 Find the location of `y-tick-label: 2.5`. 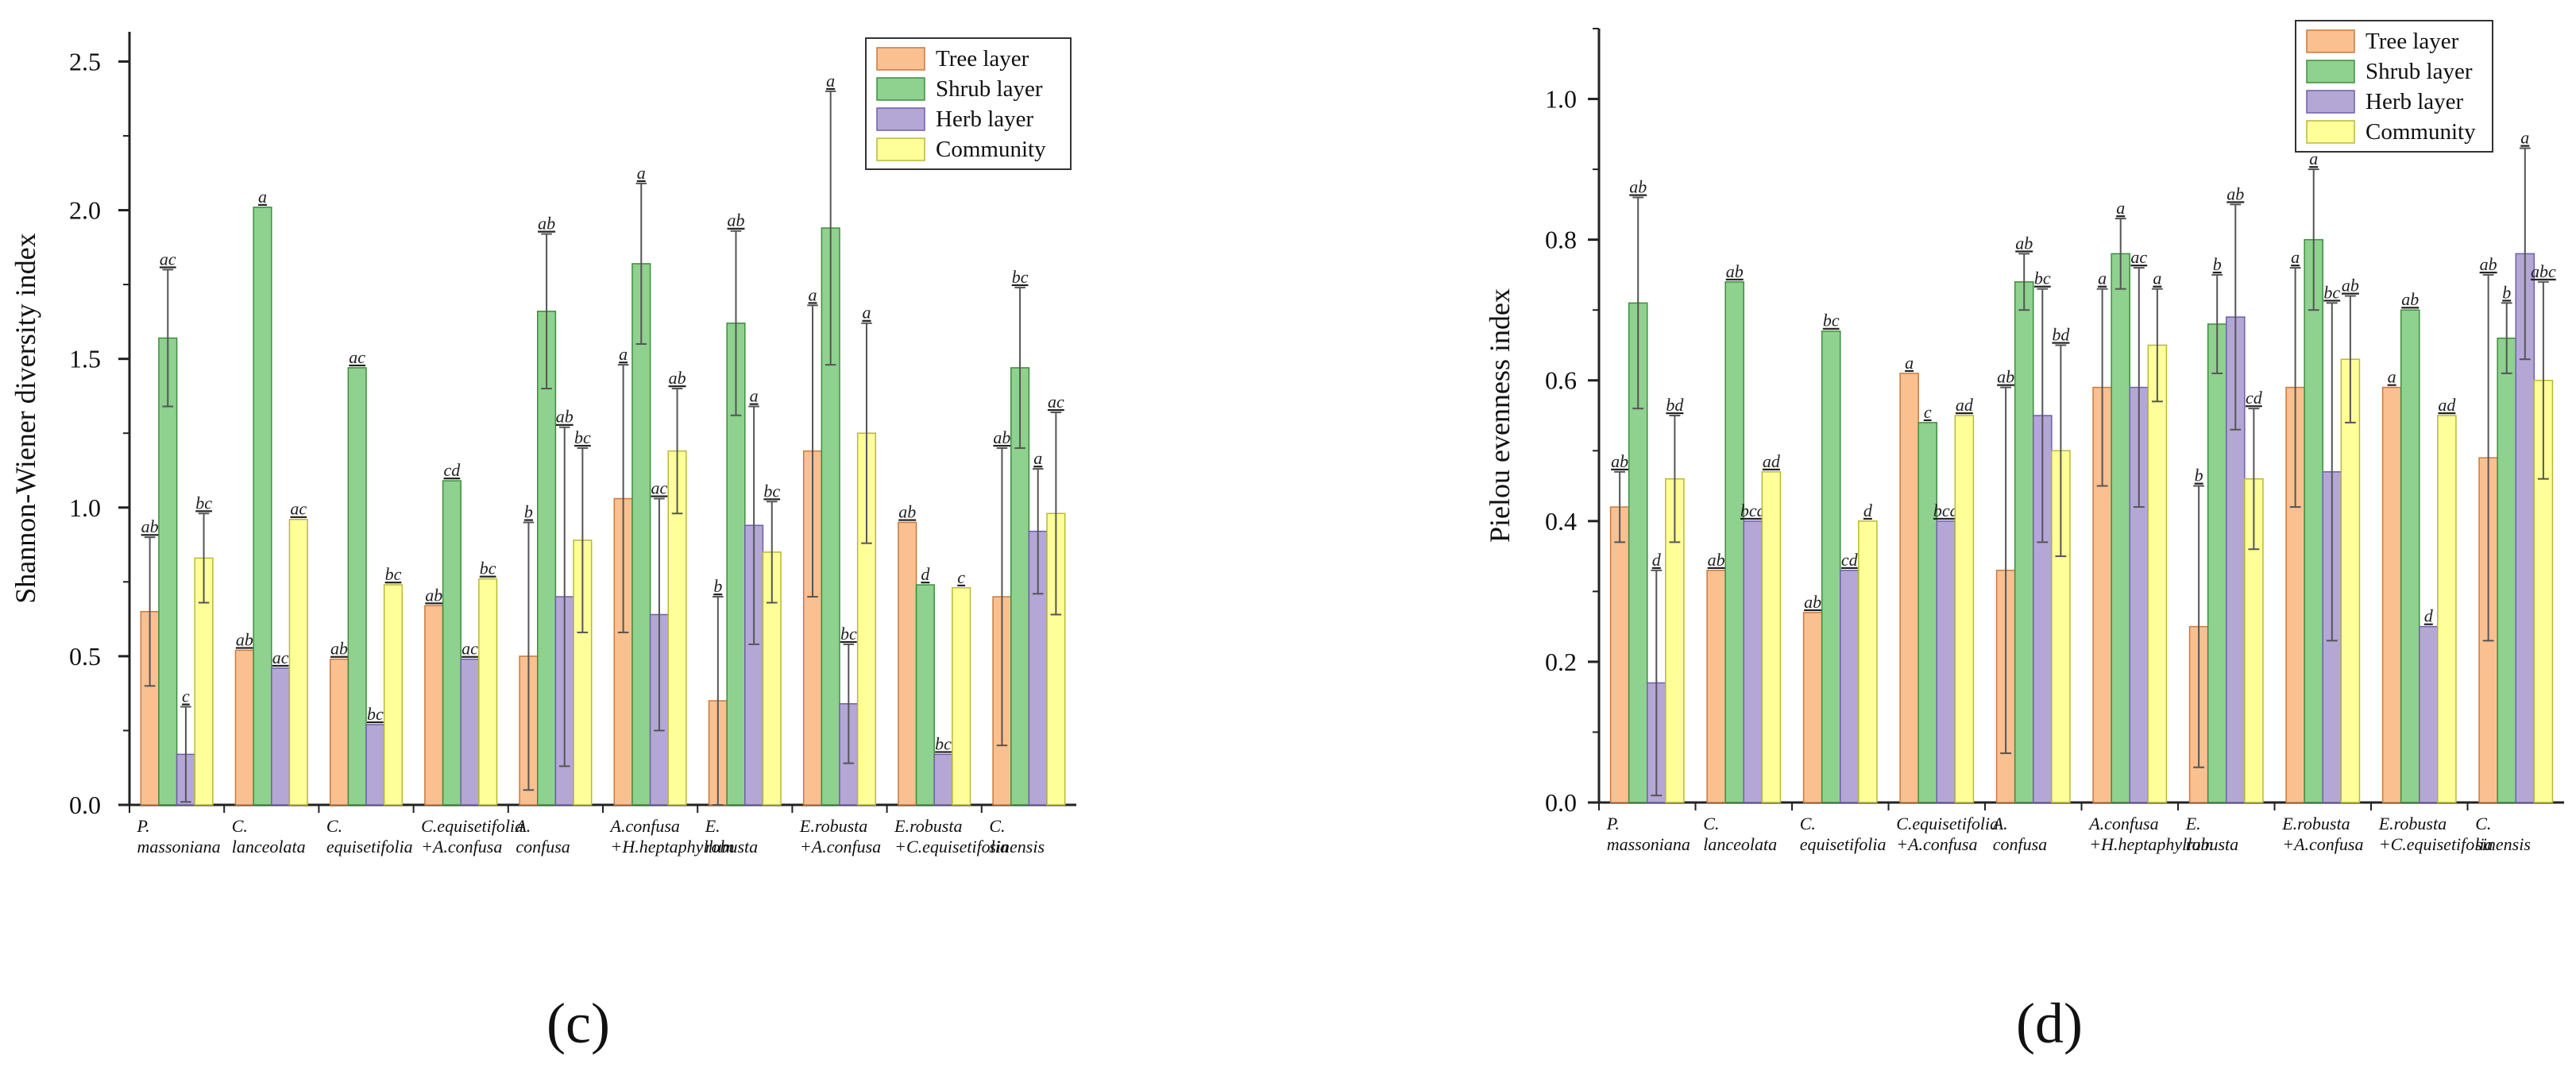

y-tick-label: 2.5 is located at coordinates (85, 61).